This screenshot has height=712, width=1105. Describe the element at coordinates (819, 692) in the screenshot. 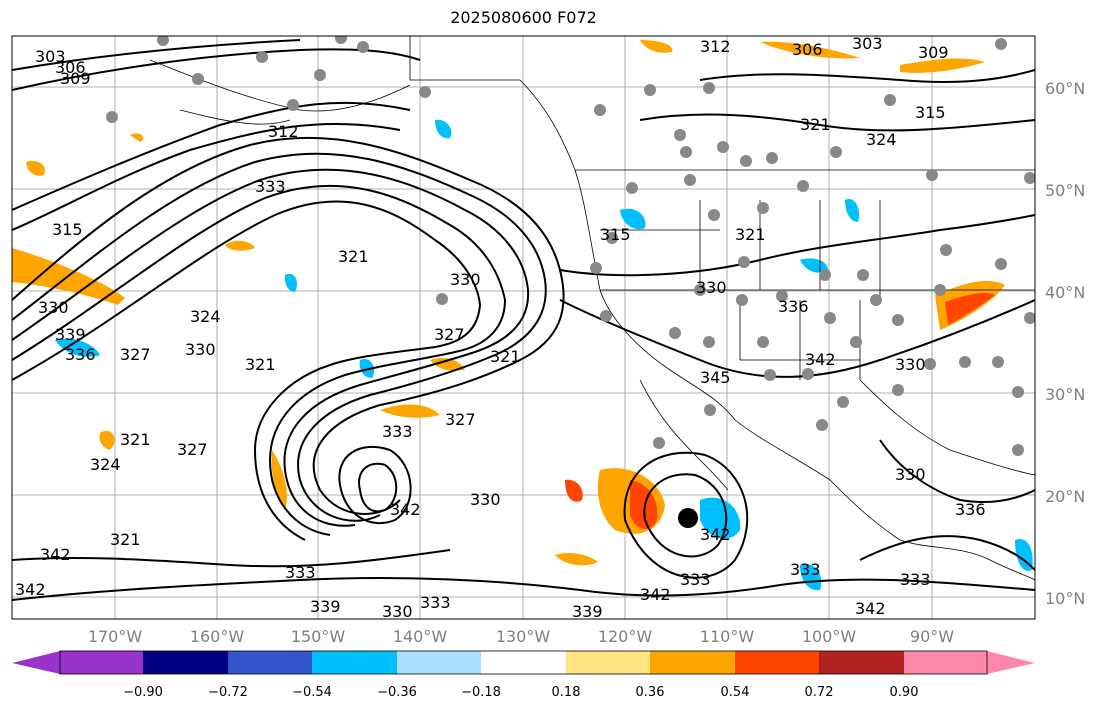

I see `colorbar-tick: 0.72` at that location.